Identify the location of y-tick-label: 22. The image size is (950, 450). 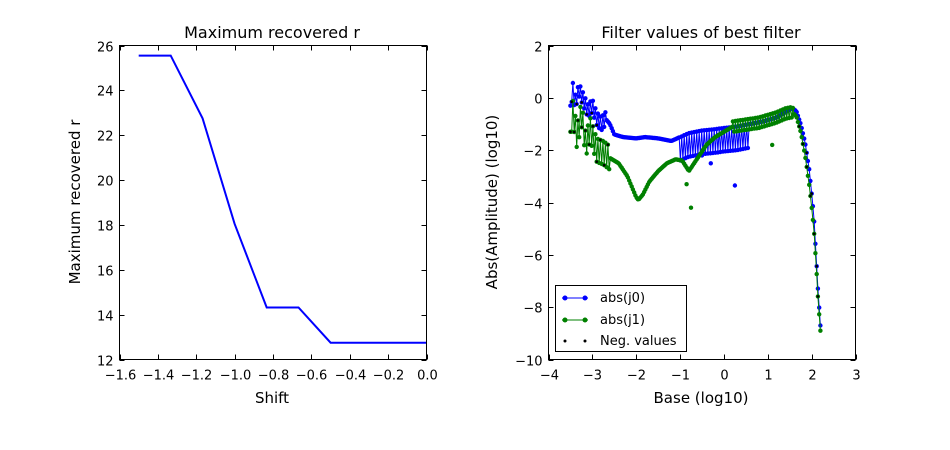
(105, 137).